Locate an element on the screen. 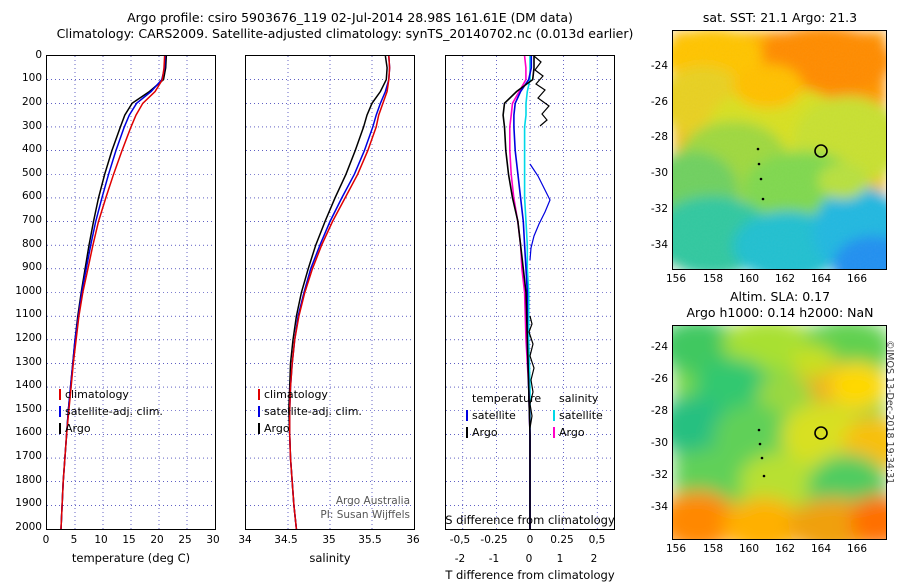  temp-xtick-30: 30 is located at coordinates (213, 540).